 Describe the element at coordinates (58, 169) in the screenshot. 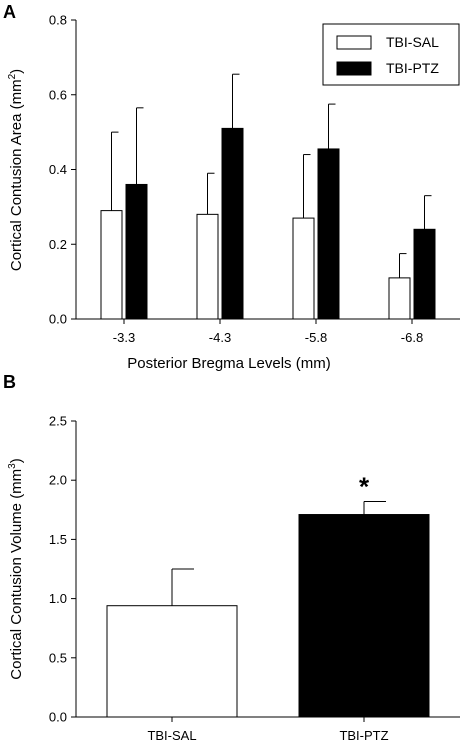

I see `y-tick-label: 0.4` at that location.